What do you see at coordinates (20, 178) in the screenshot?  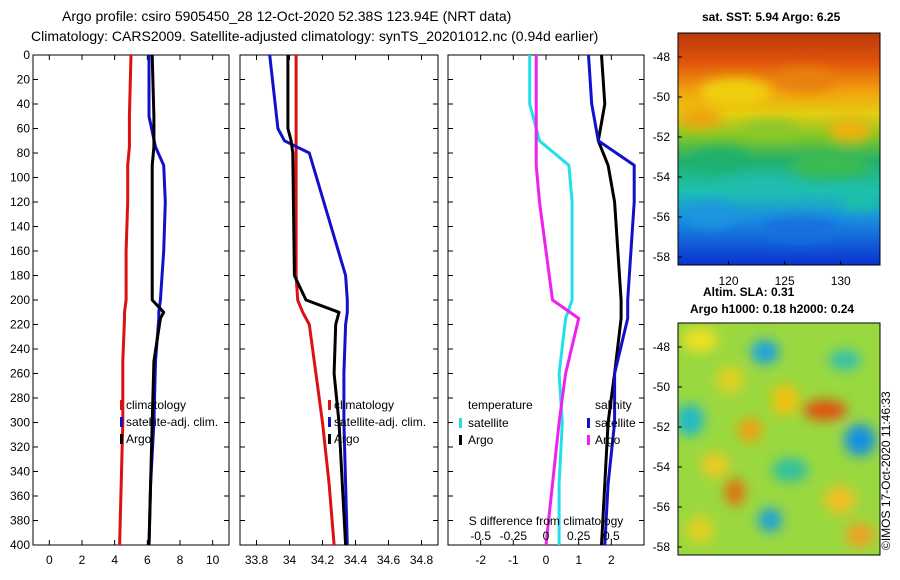 I see `y-tick-label: 100` at bounding box center [20, 178].